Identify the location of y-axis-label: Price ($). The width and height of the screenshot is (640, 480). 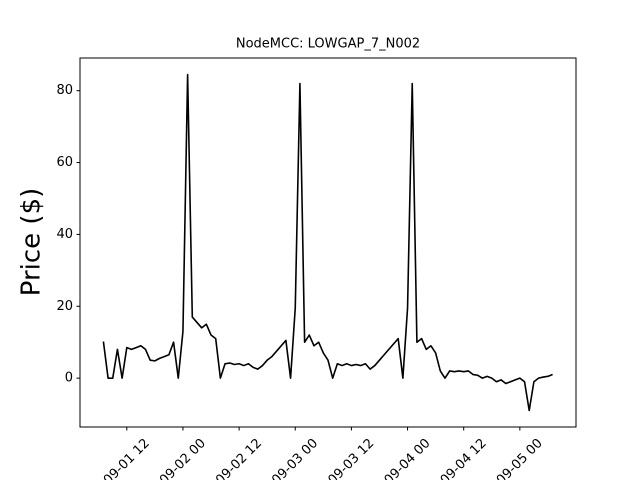
(32, 242).